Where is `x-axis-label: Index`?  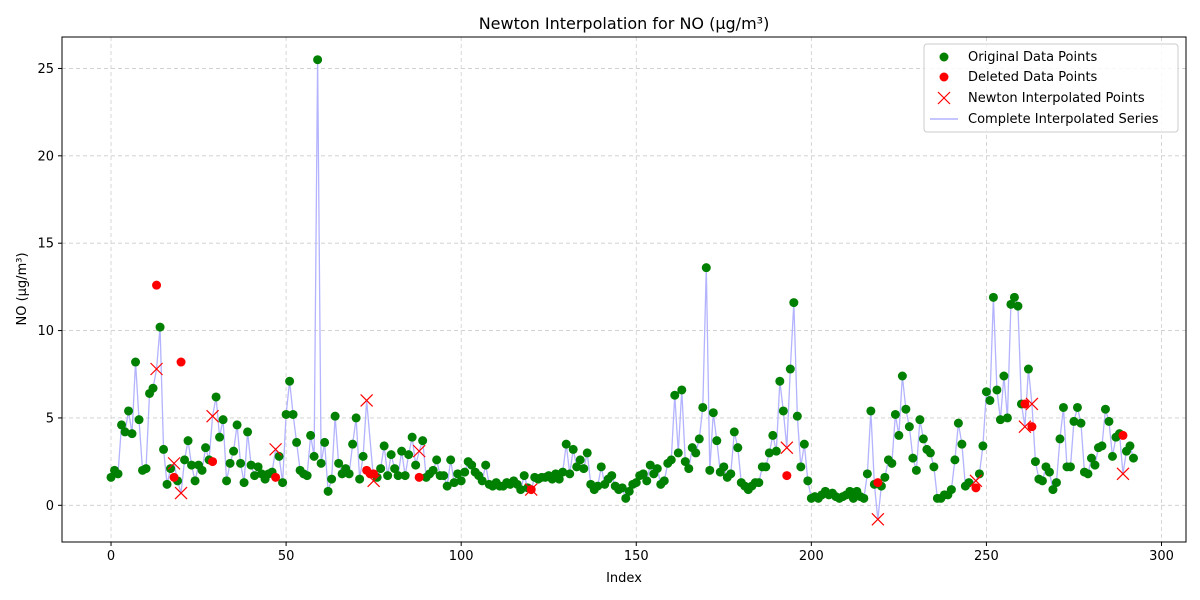
x-axis-label: Index is located at coordinates (624, 578).